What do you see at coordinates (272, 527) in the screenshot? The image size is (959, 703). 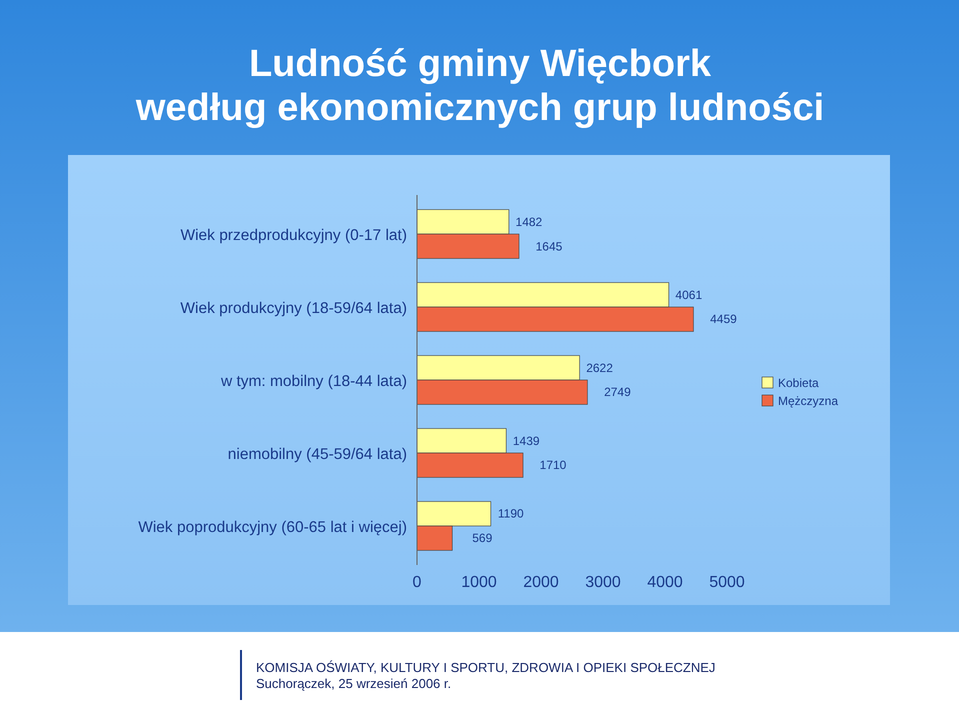 I see `y-tick-label: Wiek poprodukcyjny (60-65 lat i więcej)` at bounding box center [272, 527].